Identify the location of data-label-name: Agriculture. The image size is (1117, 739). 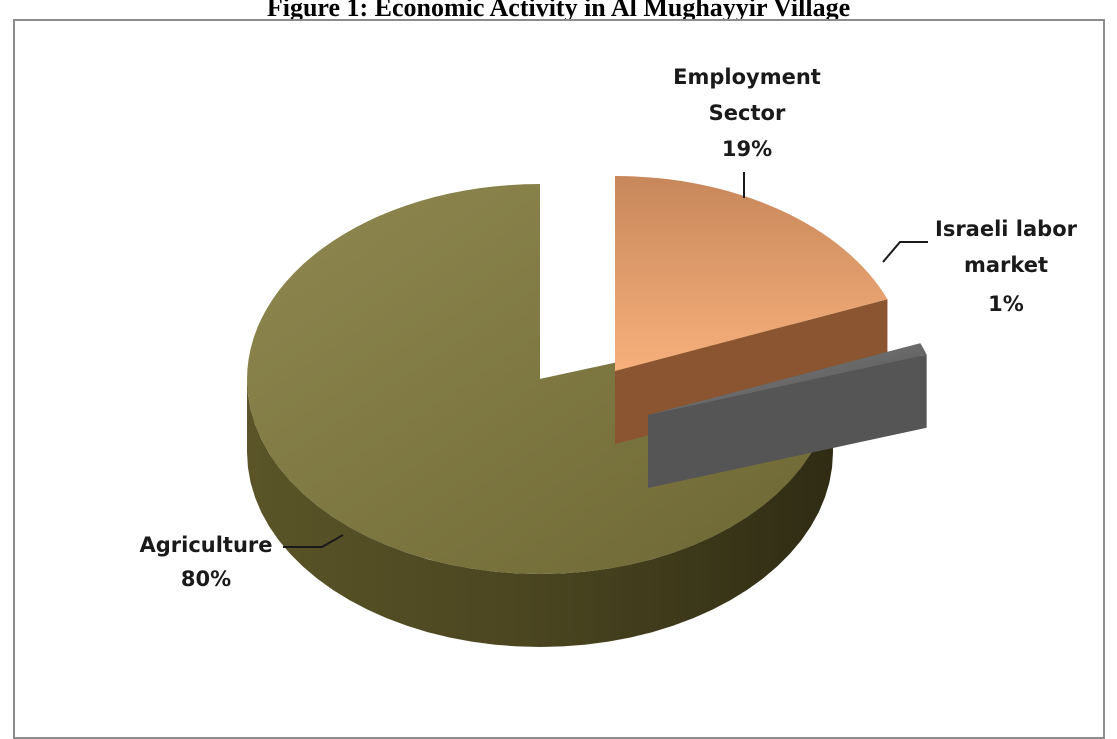
(205, 545).